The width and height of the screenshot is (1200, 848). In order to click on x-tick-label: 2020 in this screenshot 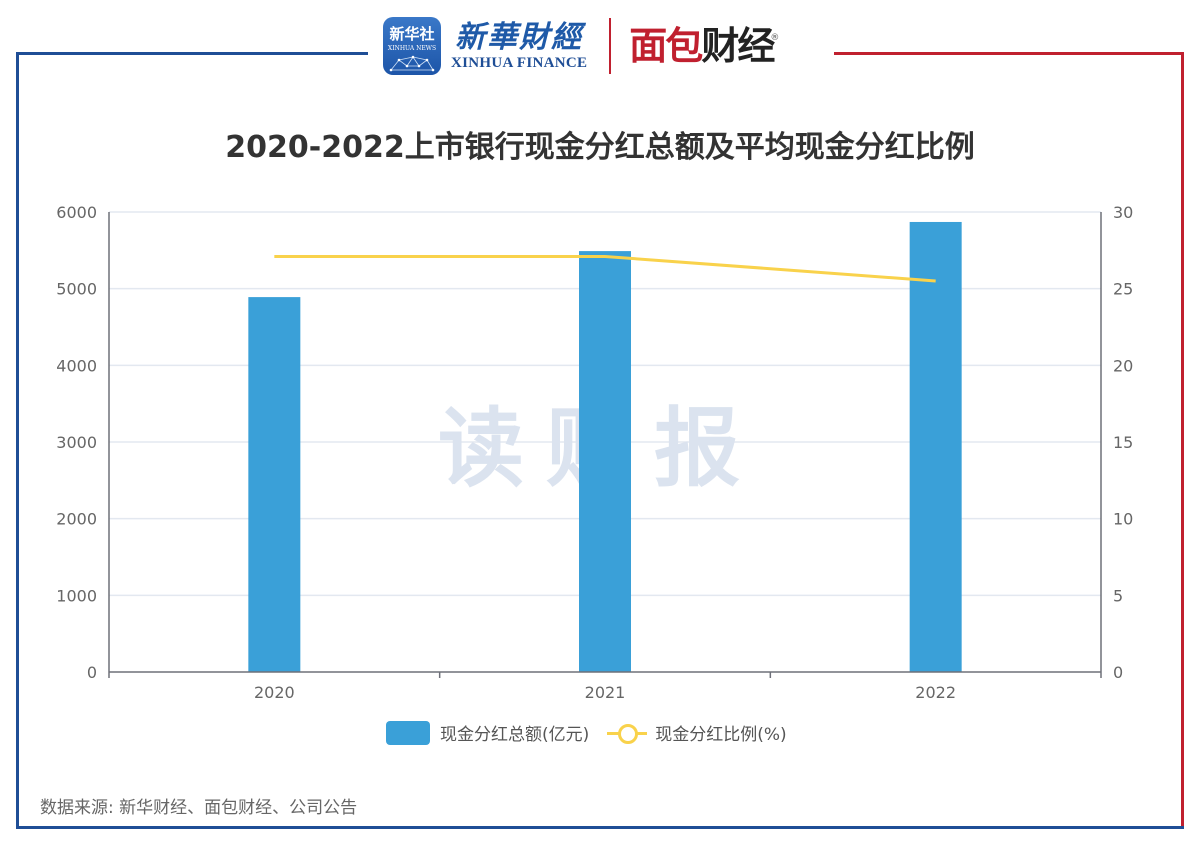, I will do `click(274, 692)`.